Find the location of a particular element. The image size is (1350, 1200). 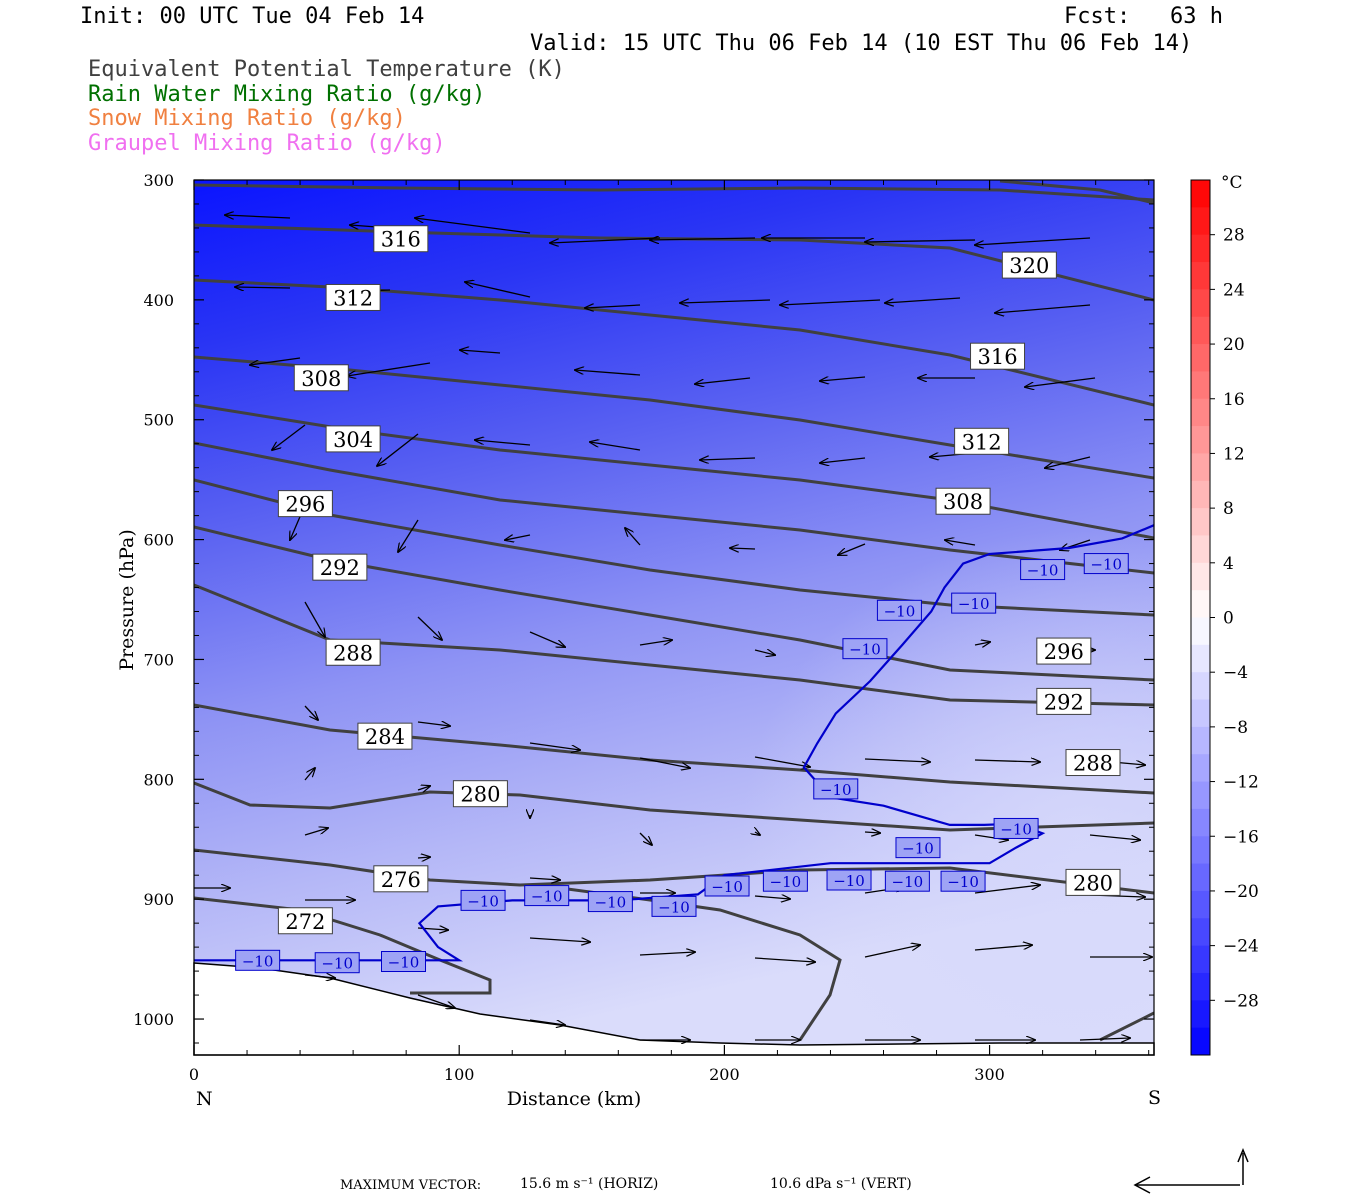

theta-e-label: 288 is located at coordinates (1093, 764).